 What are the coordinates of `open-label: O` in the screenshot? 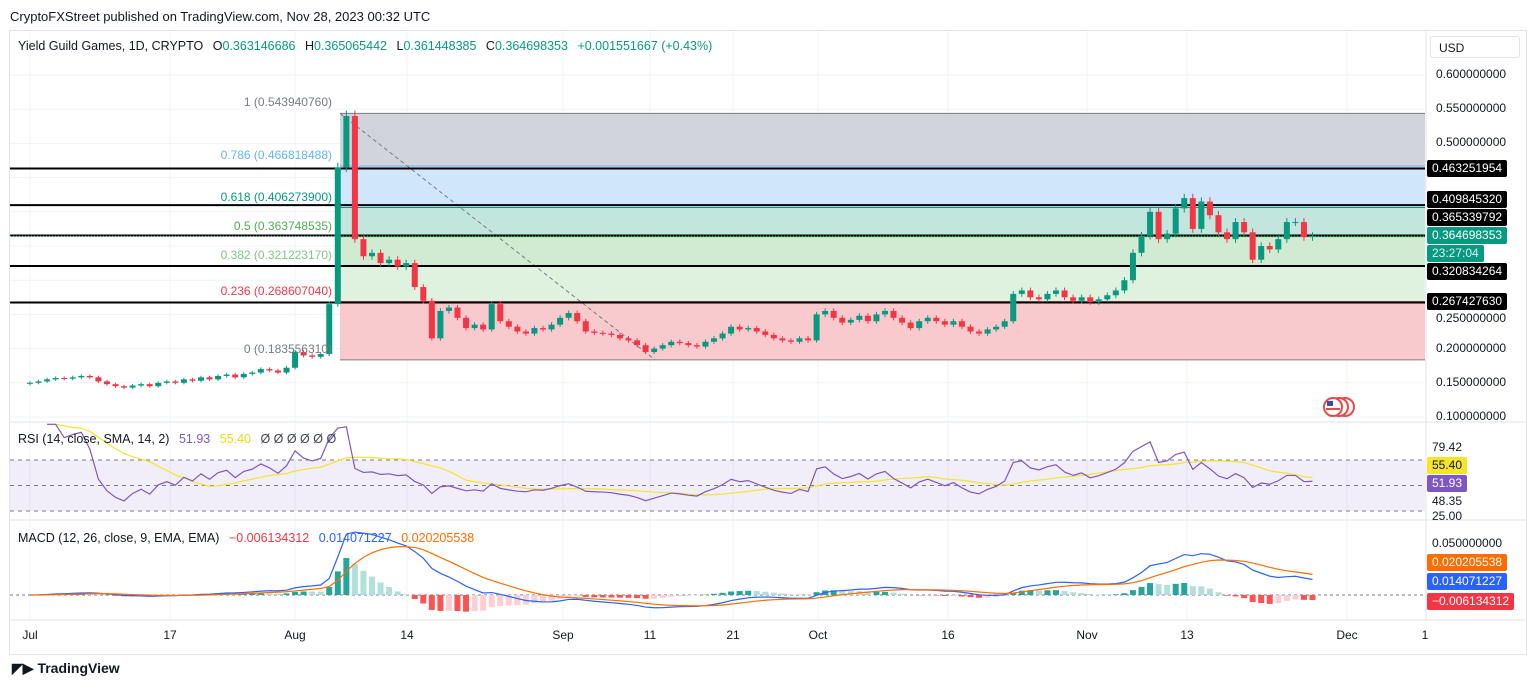 It's located at (217, 46).